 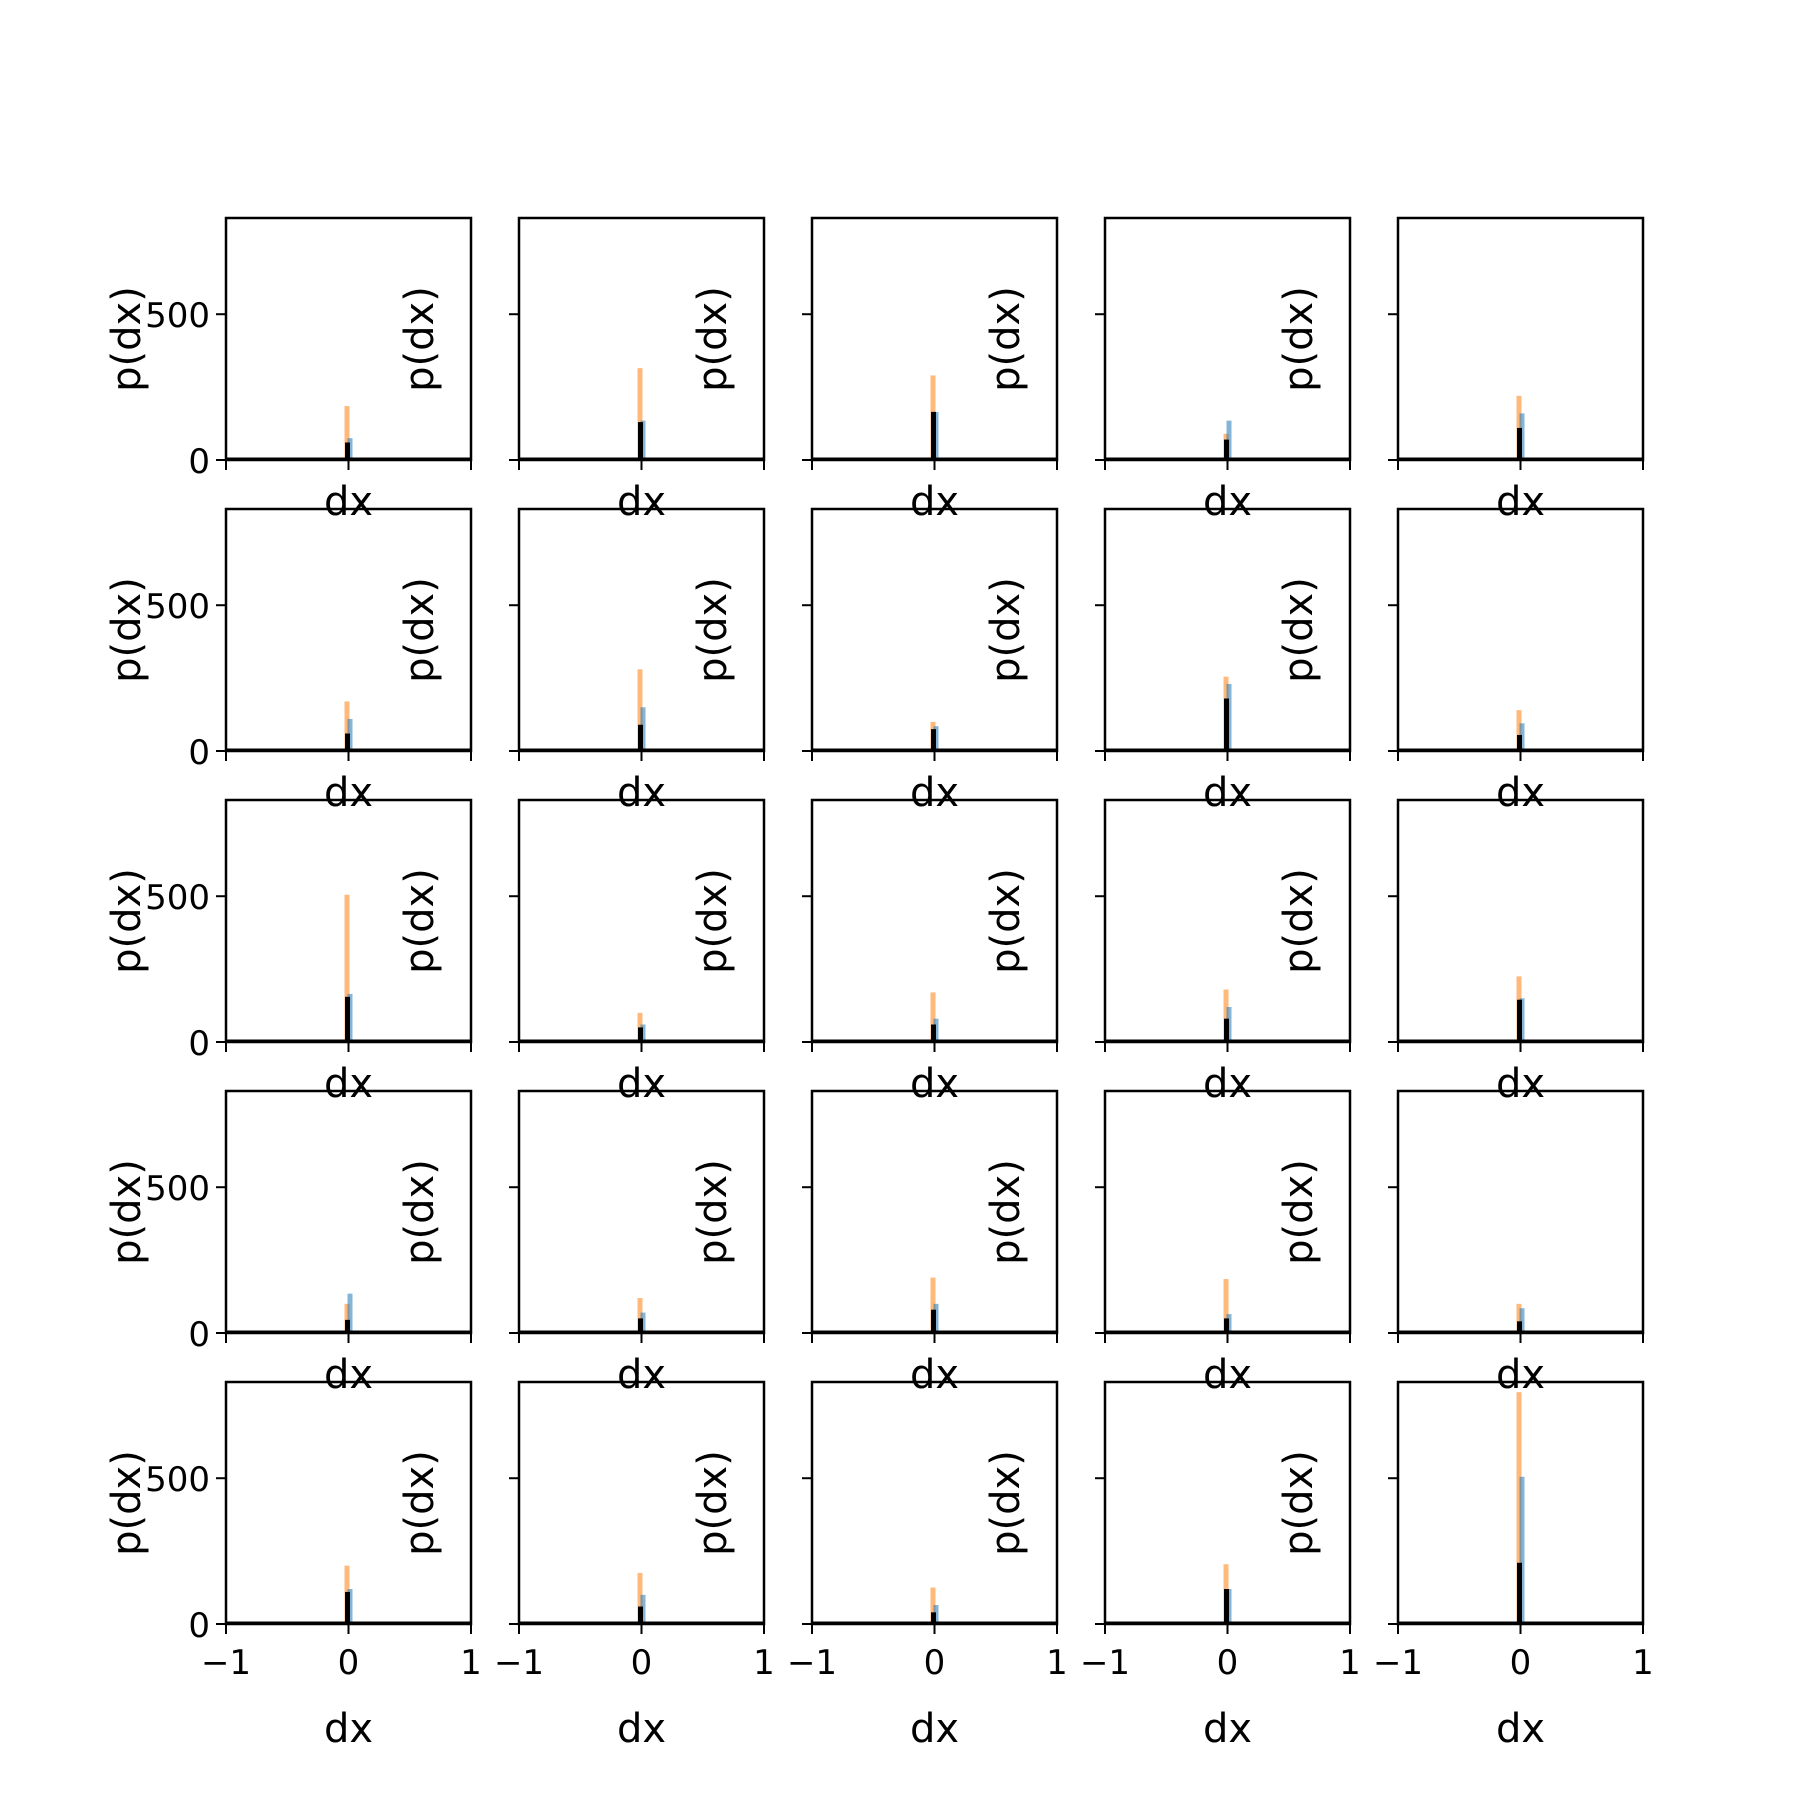 What do you see at coordinates (642, 1663) in the screenshot?
I see `x-tick-label-r4c1-1: 0` at bounding box center [642, 1663].